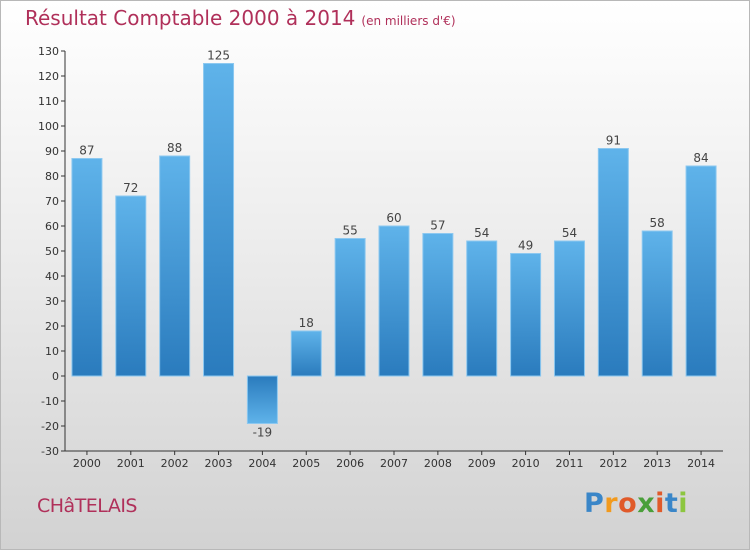 The image size is (750, 550). I want to click on y-tick-label: -10, so click(50, 401).